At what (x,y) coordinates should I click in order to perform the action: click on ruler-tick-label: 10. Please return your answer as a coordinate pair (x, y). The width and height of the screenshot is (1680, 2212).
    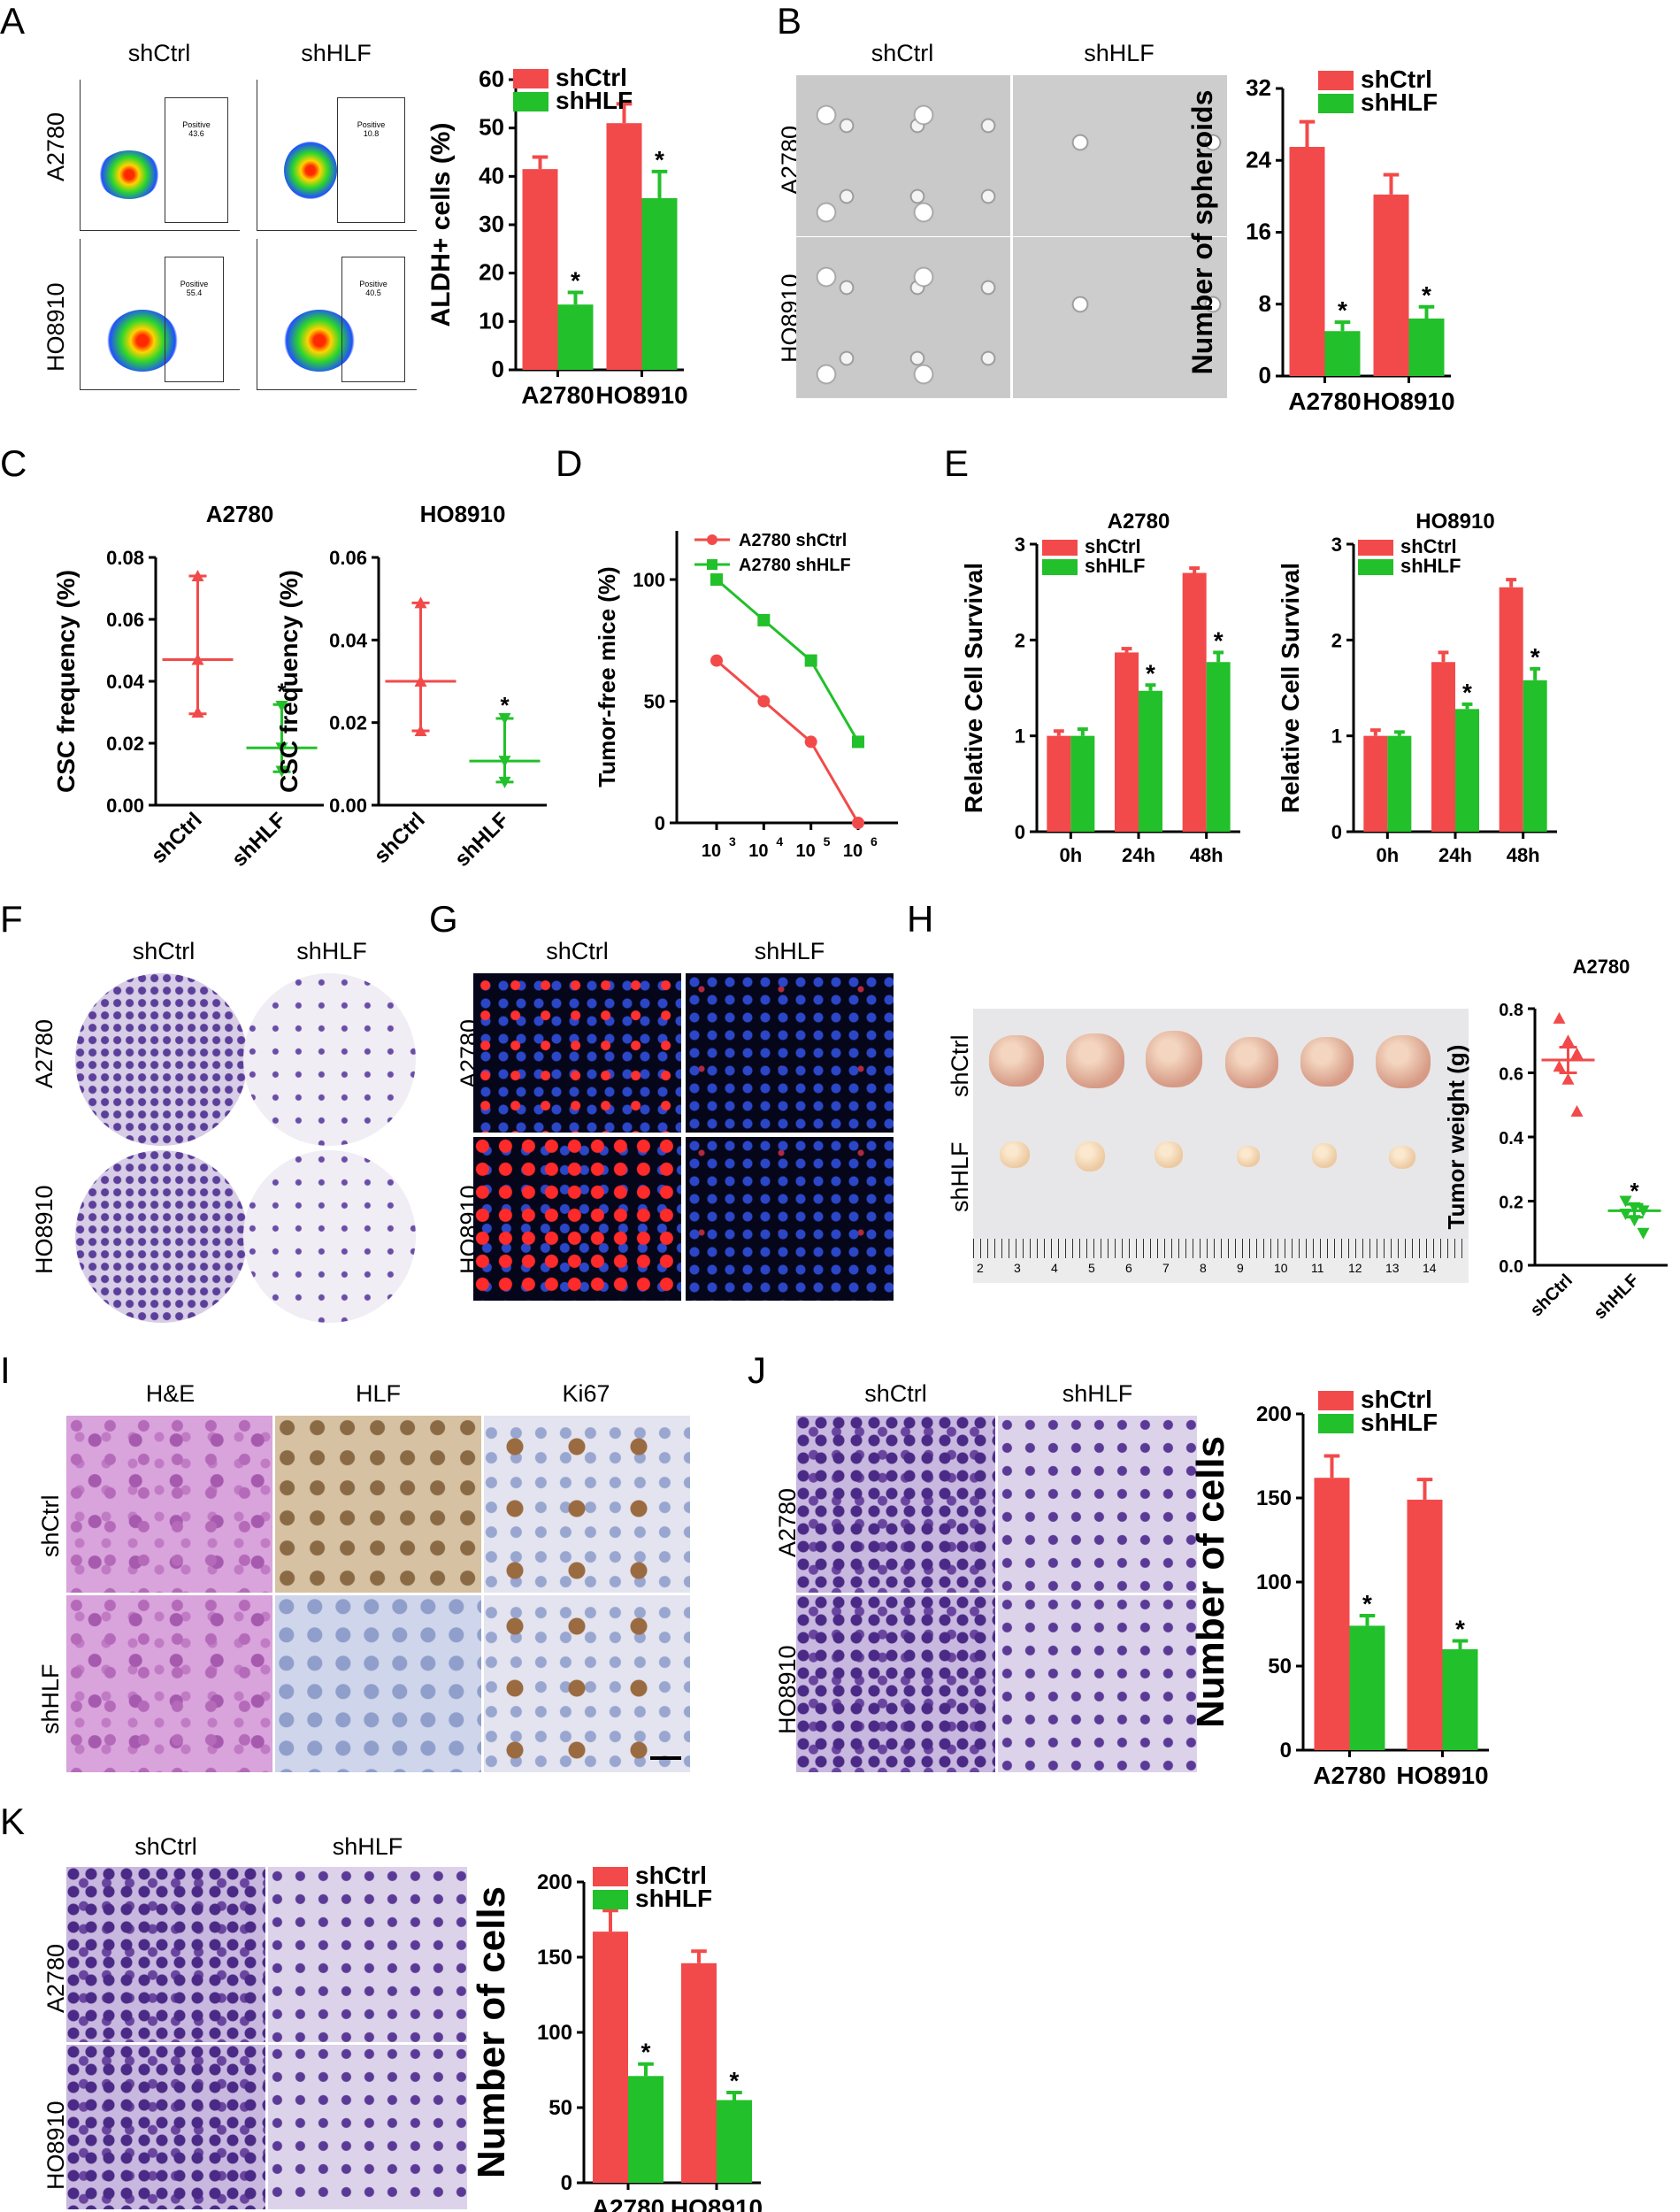
    Looking at the image, I should click on (1281, 1268).